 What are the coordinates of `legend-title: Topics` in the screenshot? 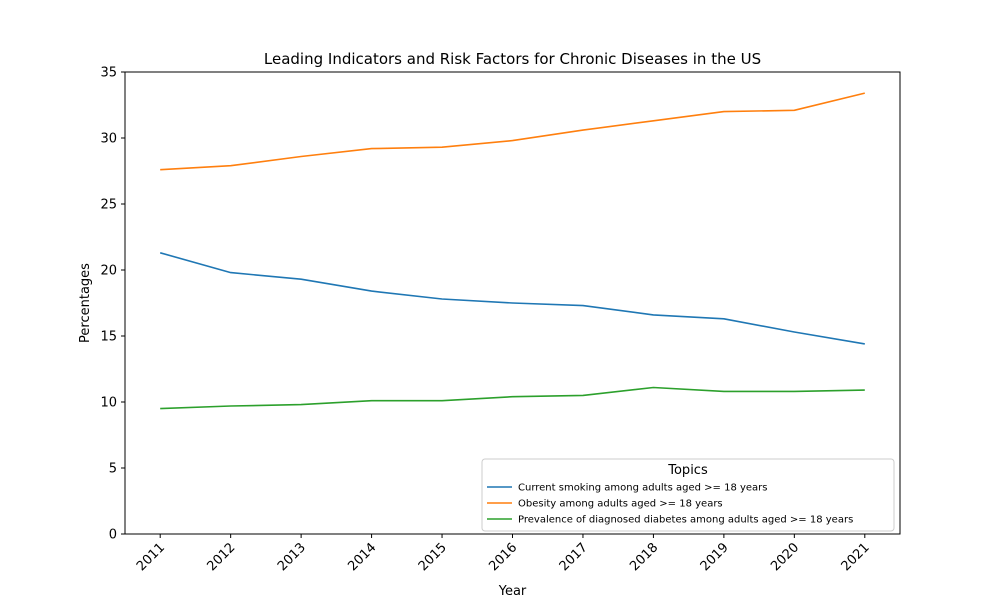 It's located at (687, 470).